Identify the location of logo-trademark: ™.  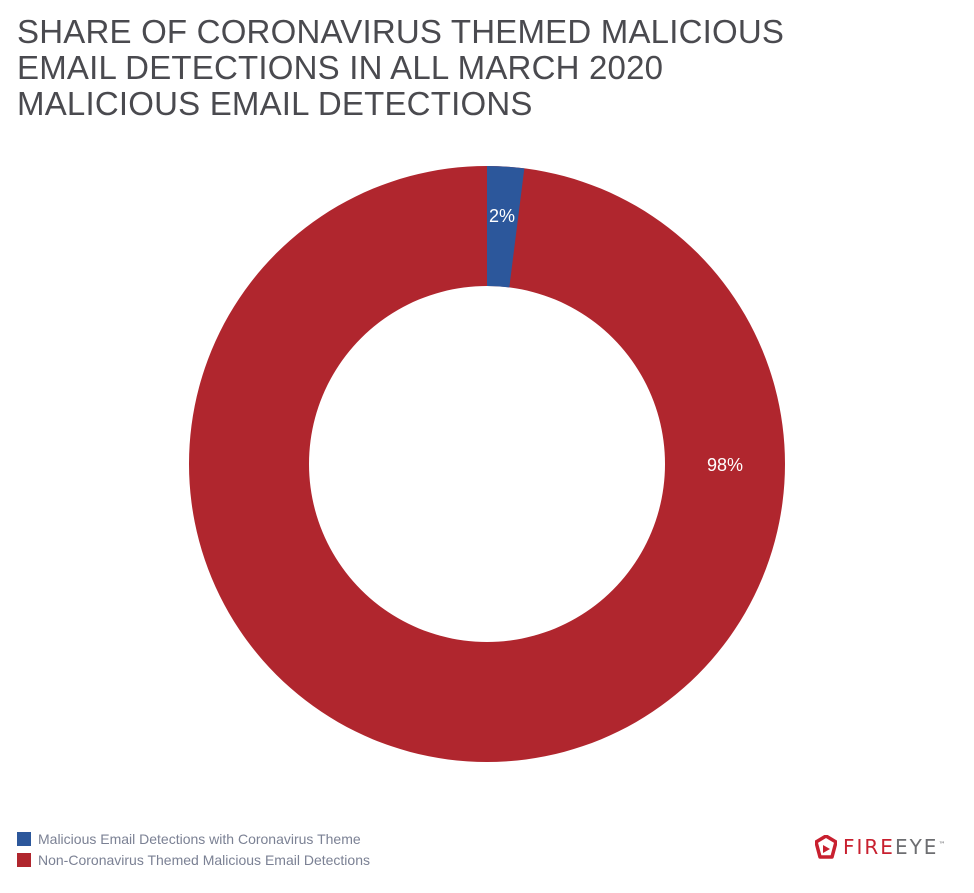
(943, 844).